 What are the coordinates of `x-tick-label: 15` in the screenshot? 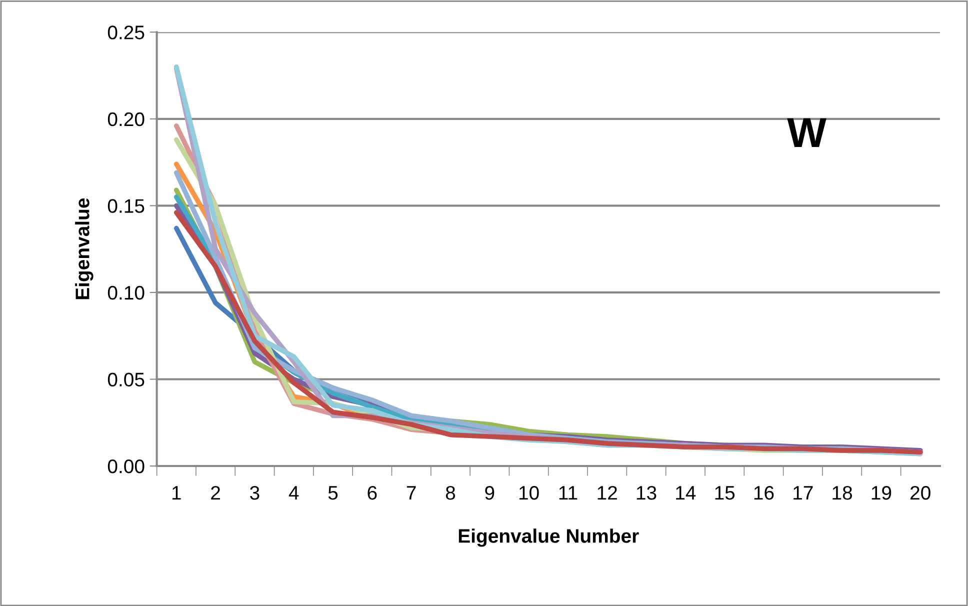 It's located at (725, 493).